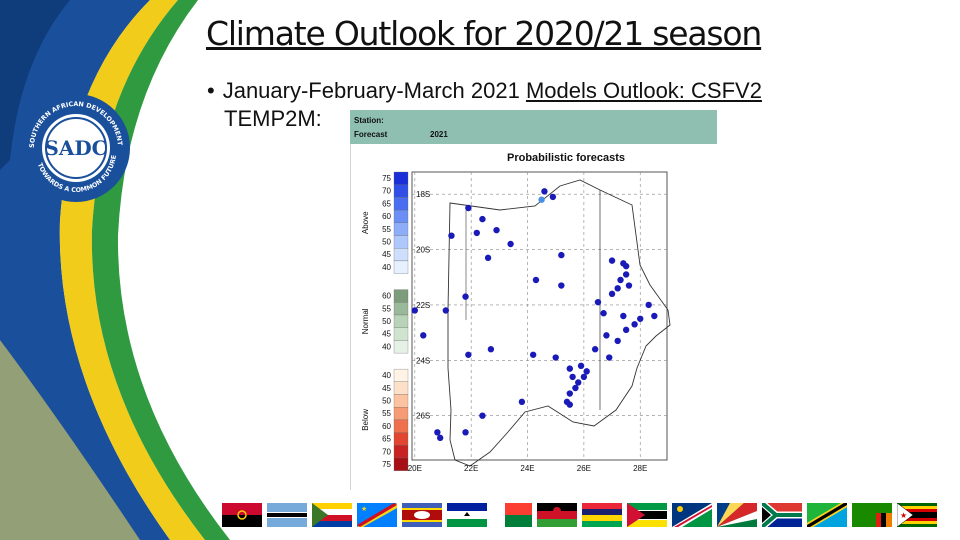 Image resolution: width=960 pixels, height=540 pixels. I want to click on grid-lines, so click(539, 316).